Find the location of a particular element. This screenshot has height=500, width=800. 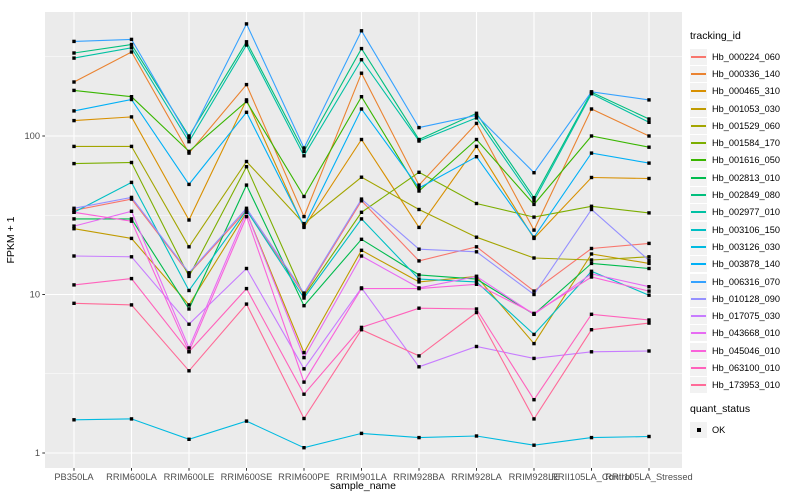

x-tick-label: RRIM600PE is located at coordinates (304, 477).